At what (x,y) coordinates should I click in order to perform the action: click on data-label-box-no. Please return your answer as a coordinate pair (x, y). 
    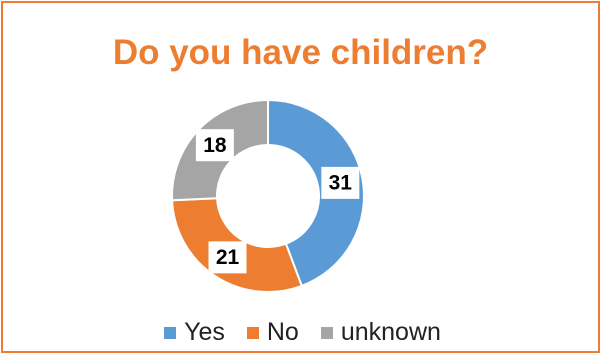
    Looking at the image, I should click on (227, 257).